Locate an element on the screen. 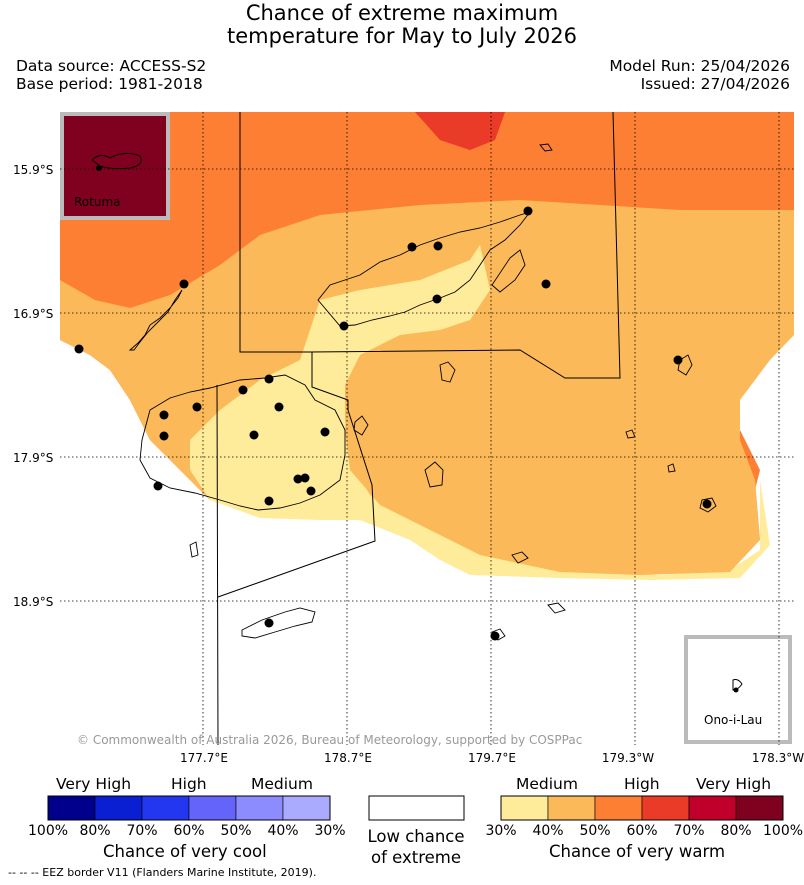 This screenshot has width=804, height=885. ono-i-lau-inset: Ono-i-Lau is located at coordinates (738, 689).